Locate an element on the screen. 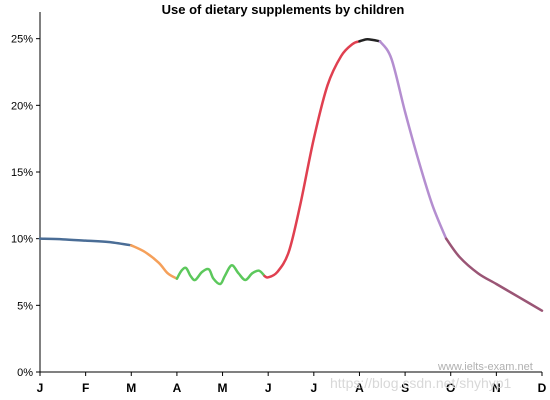 Image resolution: width=550 pixels, height=400 pixels. y-tick-group: 0% 5% 10% 15% 20% 25% is located at coordinates (25, 206).